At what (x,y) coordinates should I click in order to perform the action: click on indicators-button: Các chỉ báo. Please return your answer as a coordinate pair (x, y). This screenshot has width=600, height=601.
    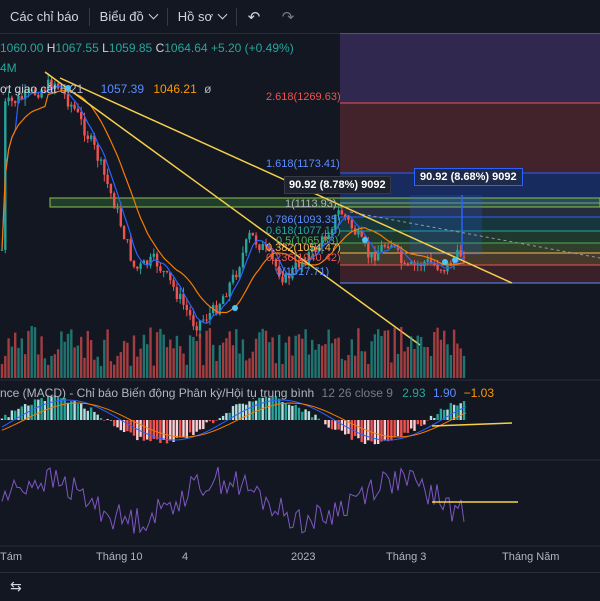
    Looking at the image, I should click on (44, 16).